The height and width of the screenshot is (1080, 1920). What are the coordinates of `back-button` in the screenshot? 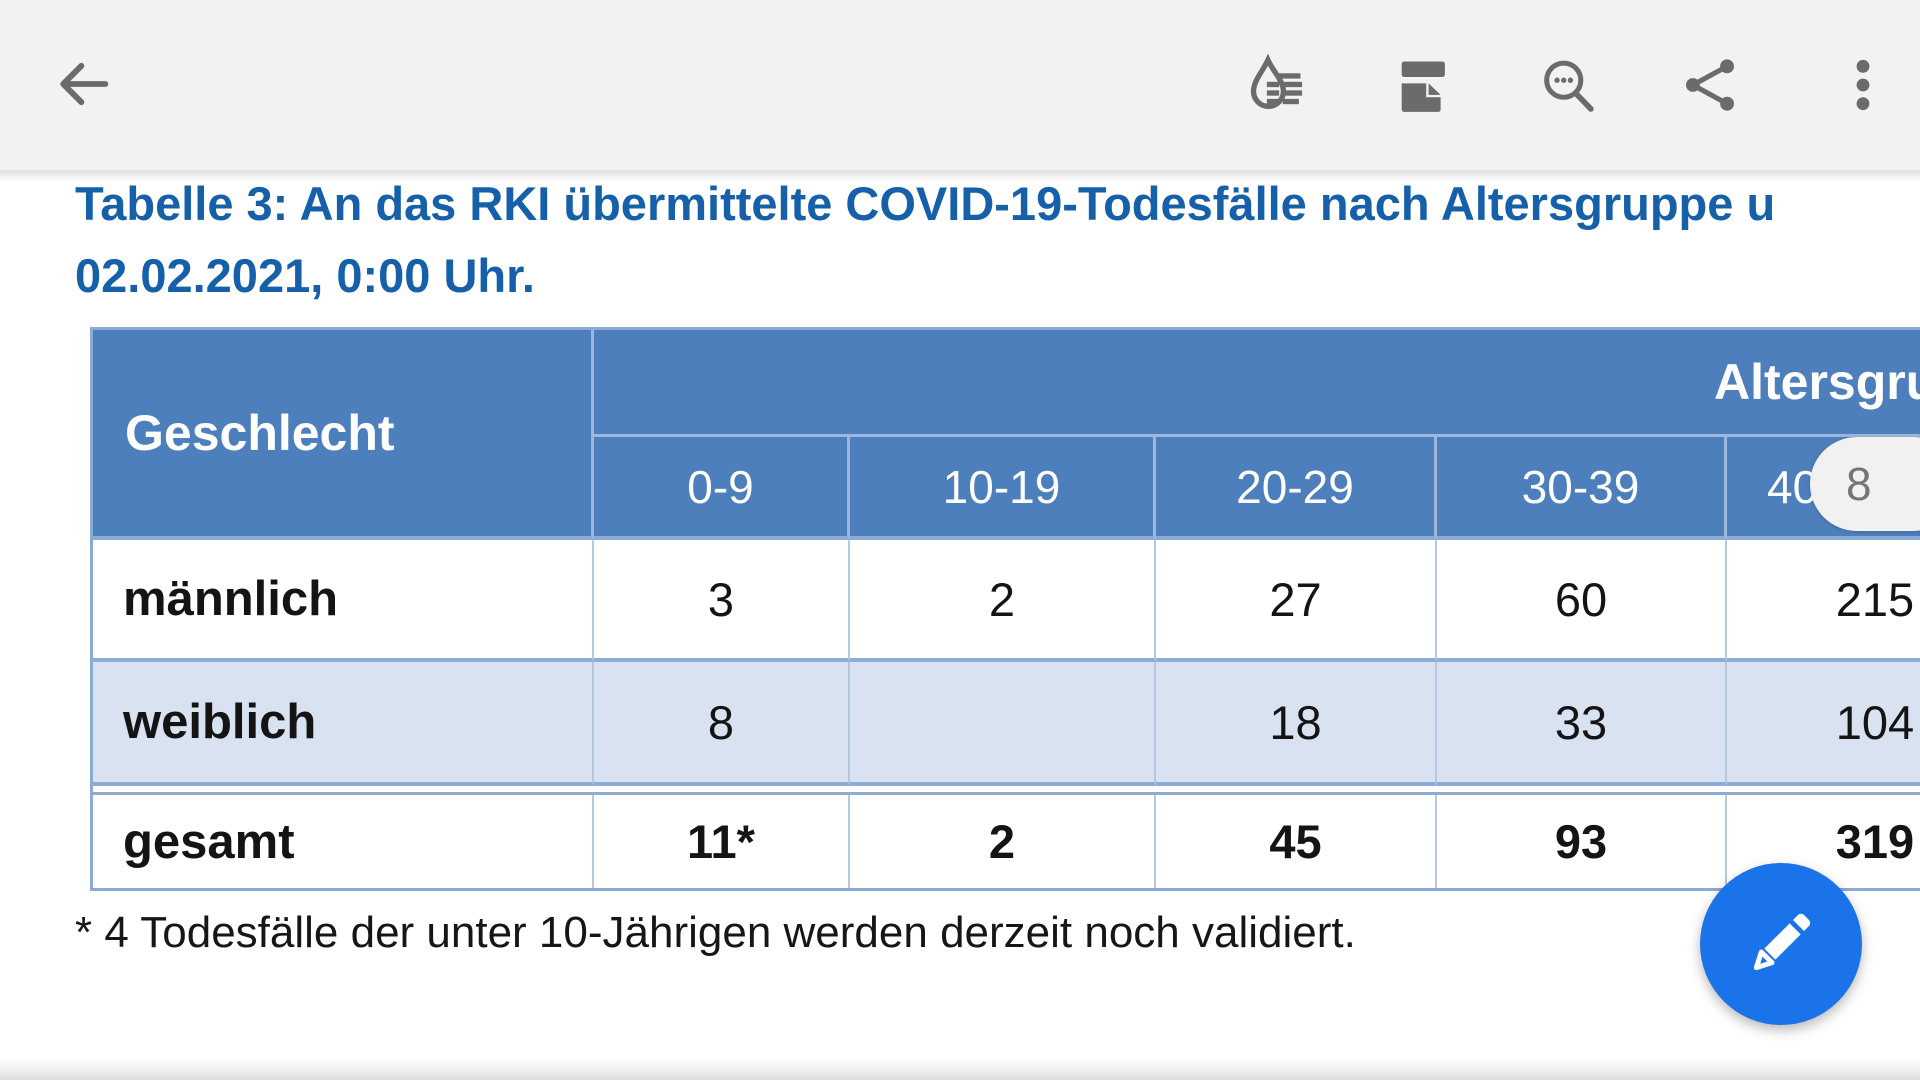 It's located at (84, 84).